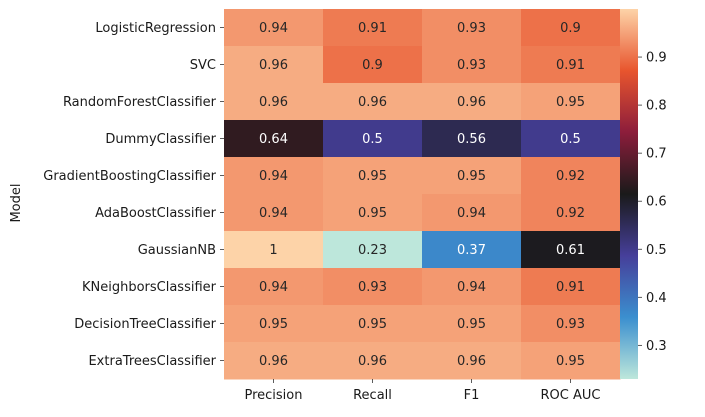 This screenshot has height=417, width=705. I want to click on column-tick-labels: Precision Recall F1 ROC AUC, so click(422, 391).